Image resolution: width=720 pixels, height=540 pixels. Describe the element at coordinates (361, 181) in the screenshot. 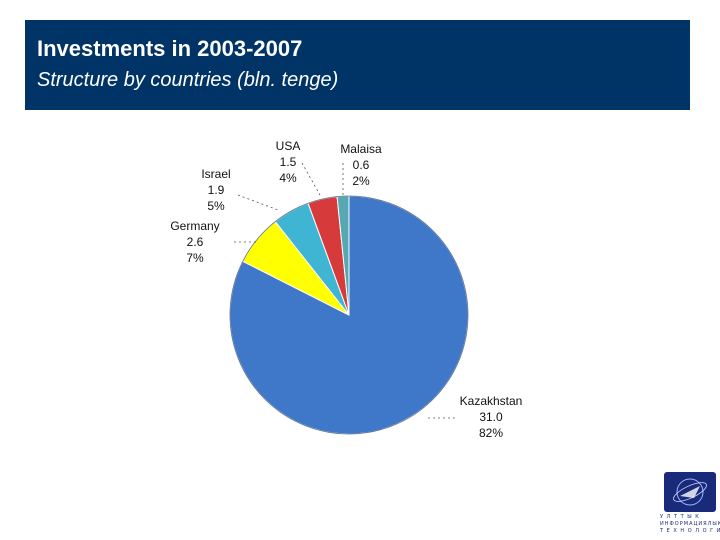

I see `label-percent-malaisa: 2%` at that location.